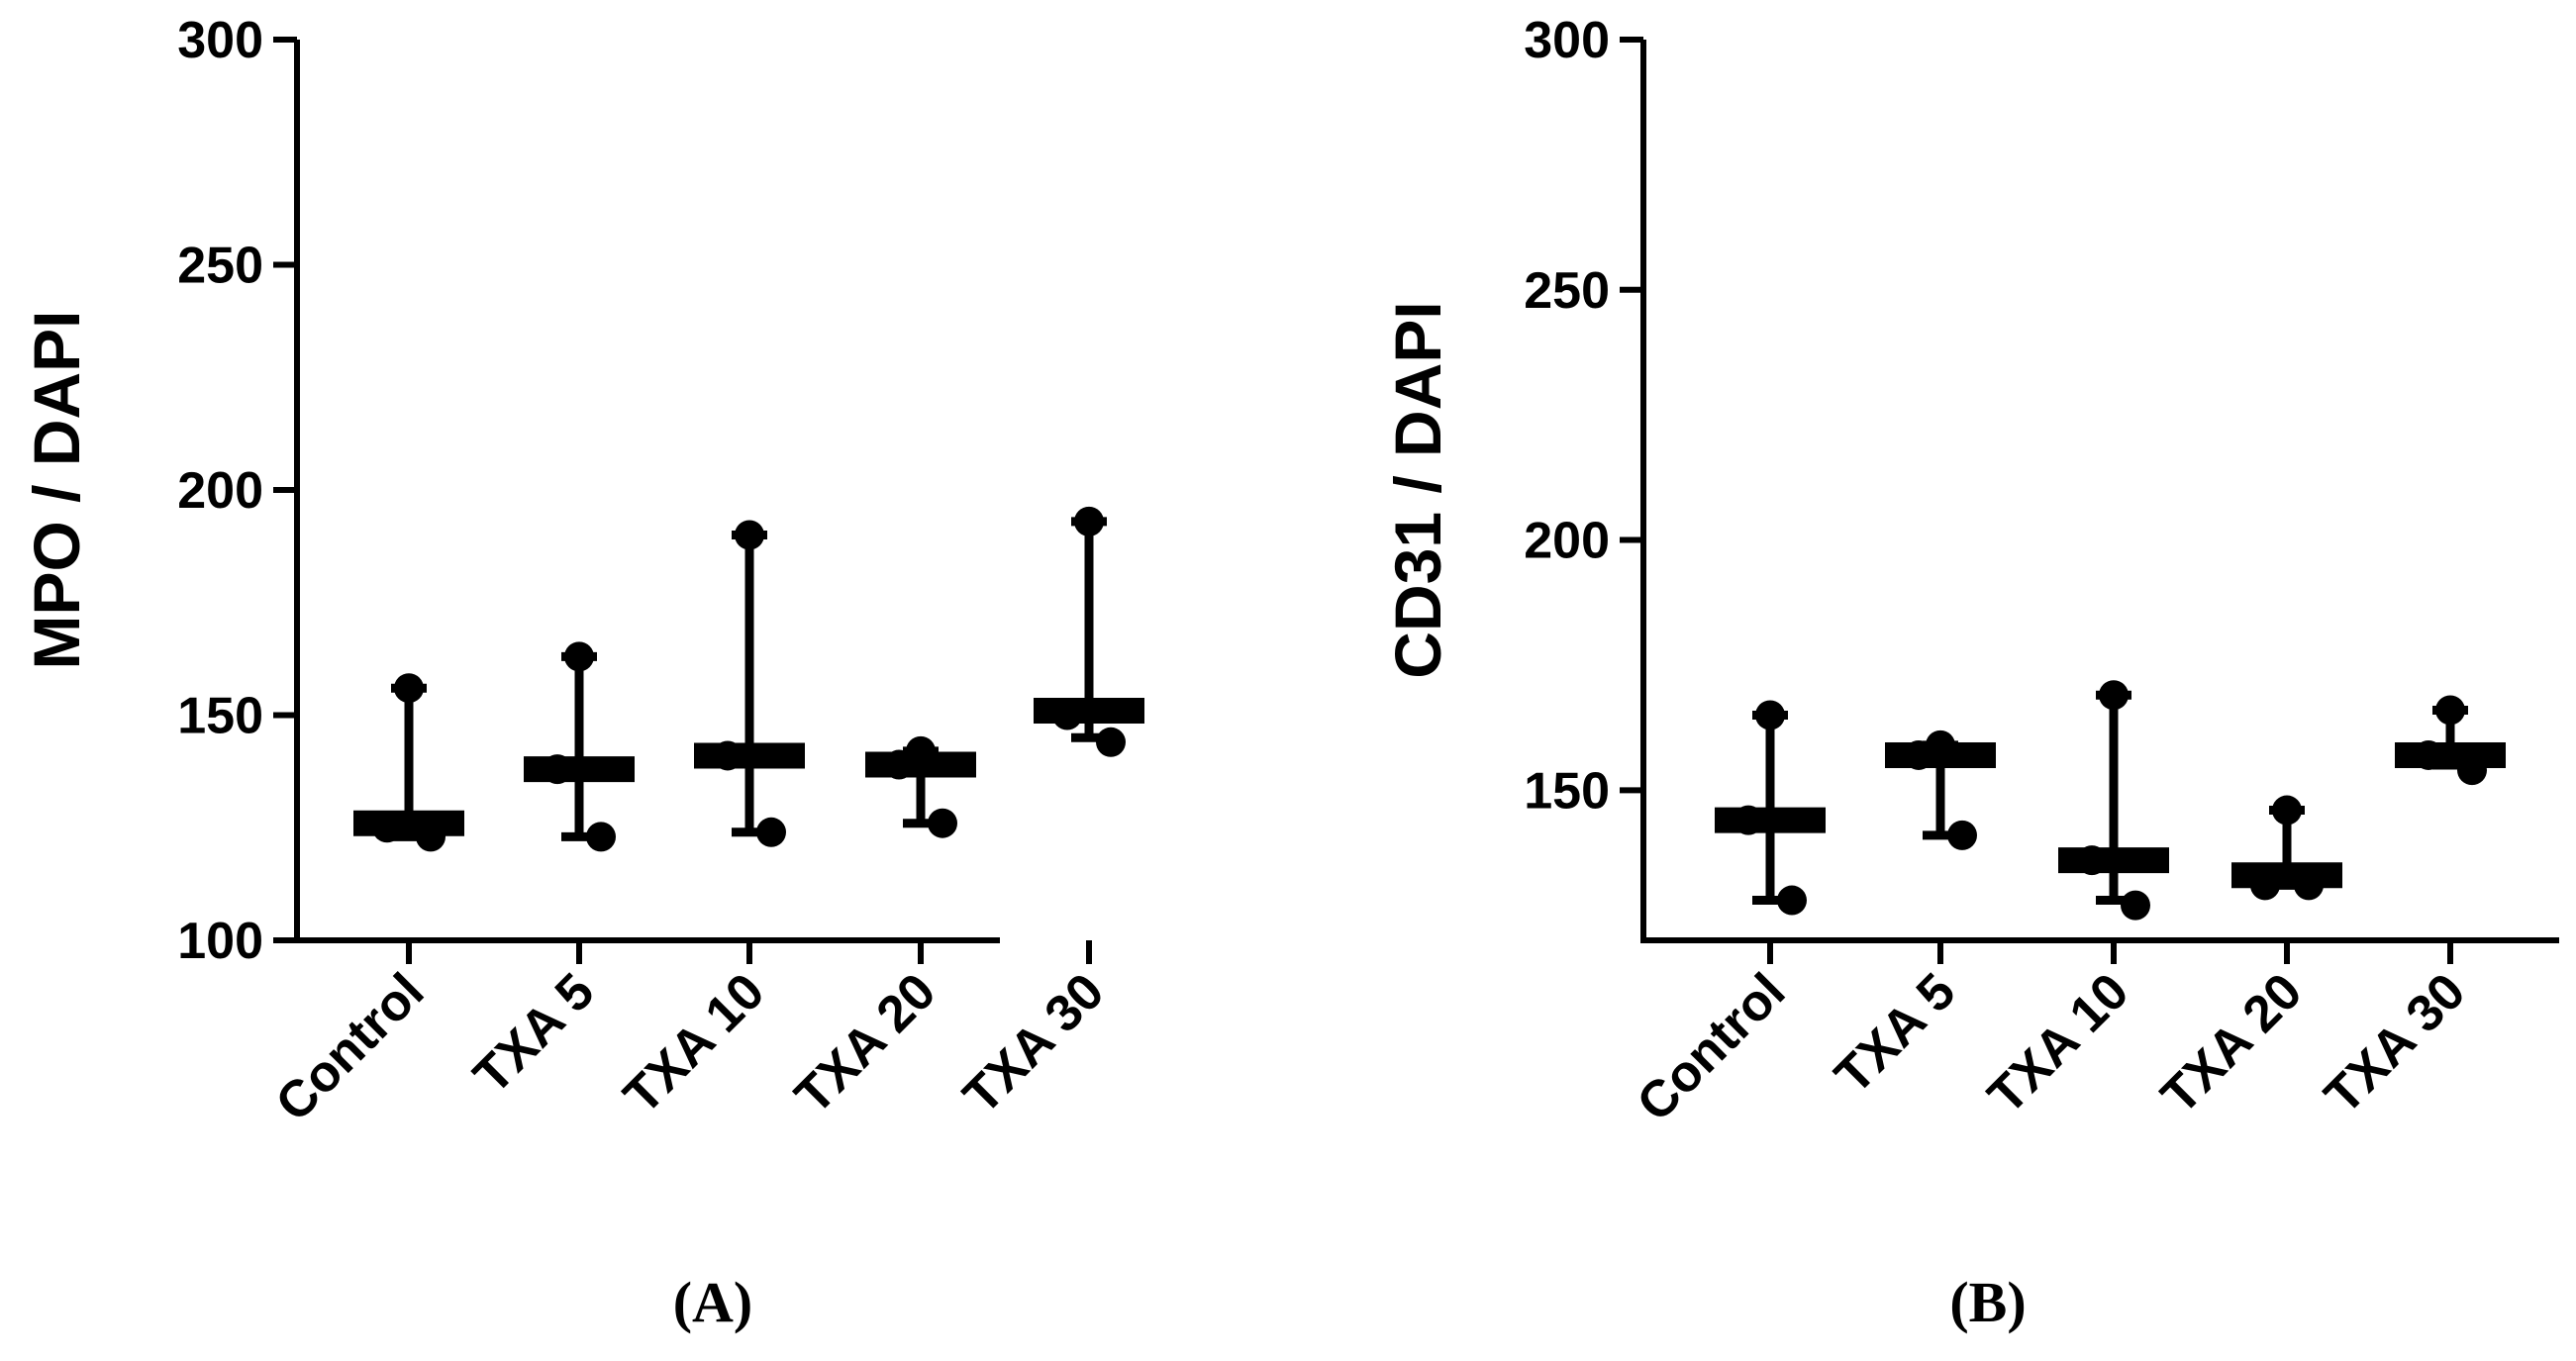 This screenshot has width=2576, height=1361. I want to click on y-axis-title: CD31 / DAPI, so click(1418, 490).